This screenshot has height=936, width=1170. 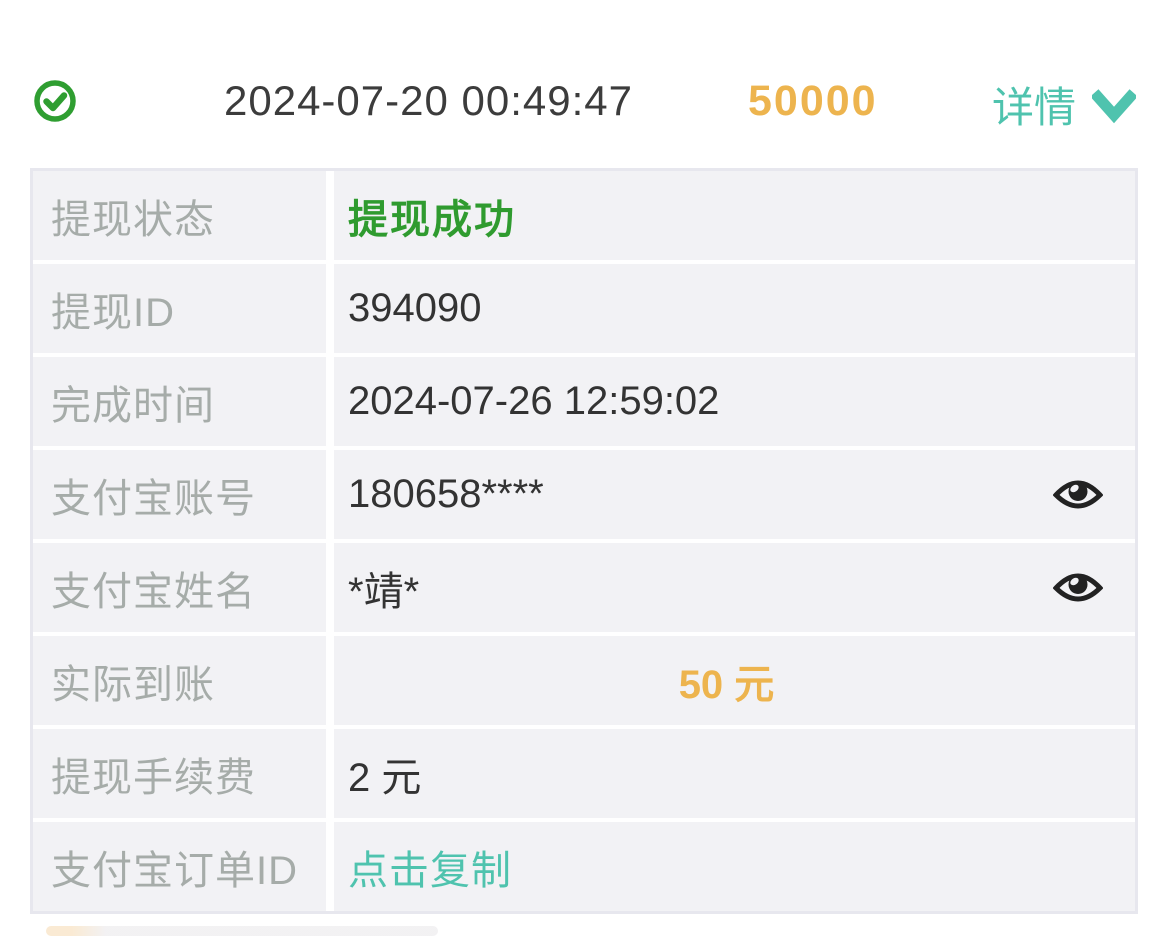 What do you see at coordinates (734, 587) in the screenshot?
I see `row-value-alipay-name: *靖*` at bounding box center [734, 587].